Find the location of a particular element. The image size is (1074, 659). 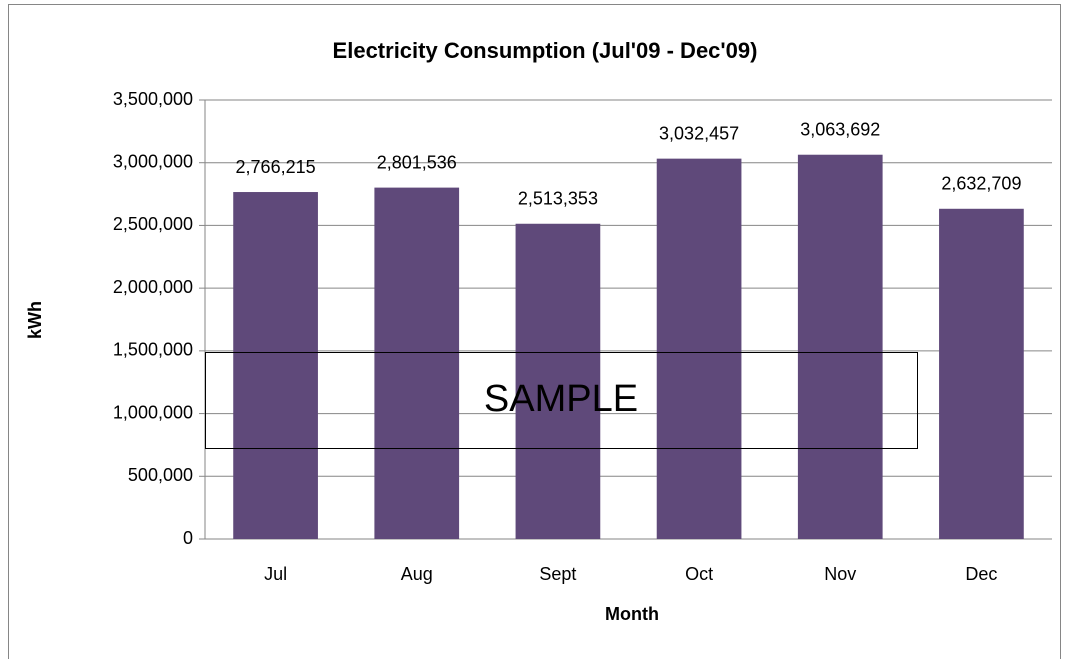

x-tick-label: Jul is located at coordinates (275, 574).